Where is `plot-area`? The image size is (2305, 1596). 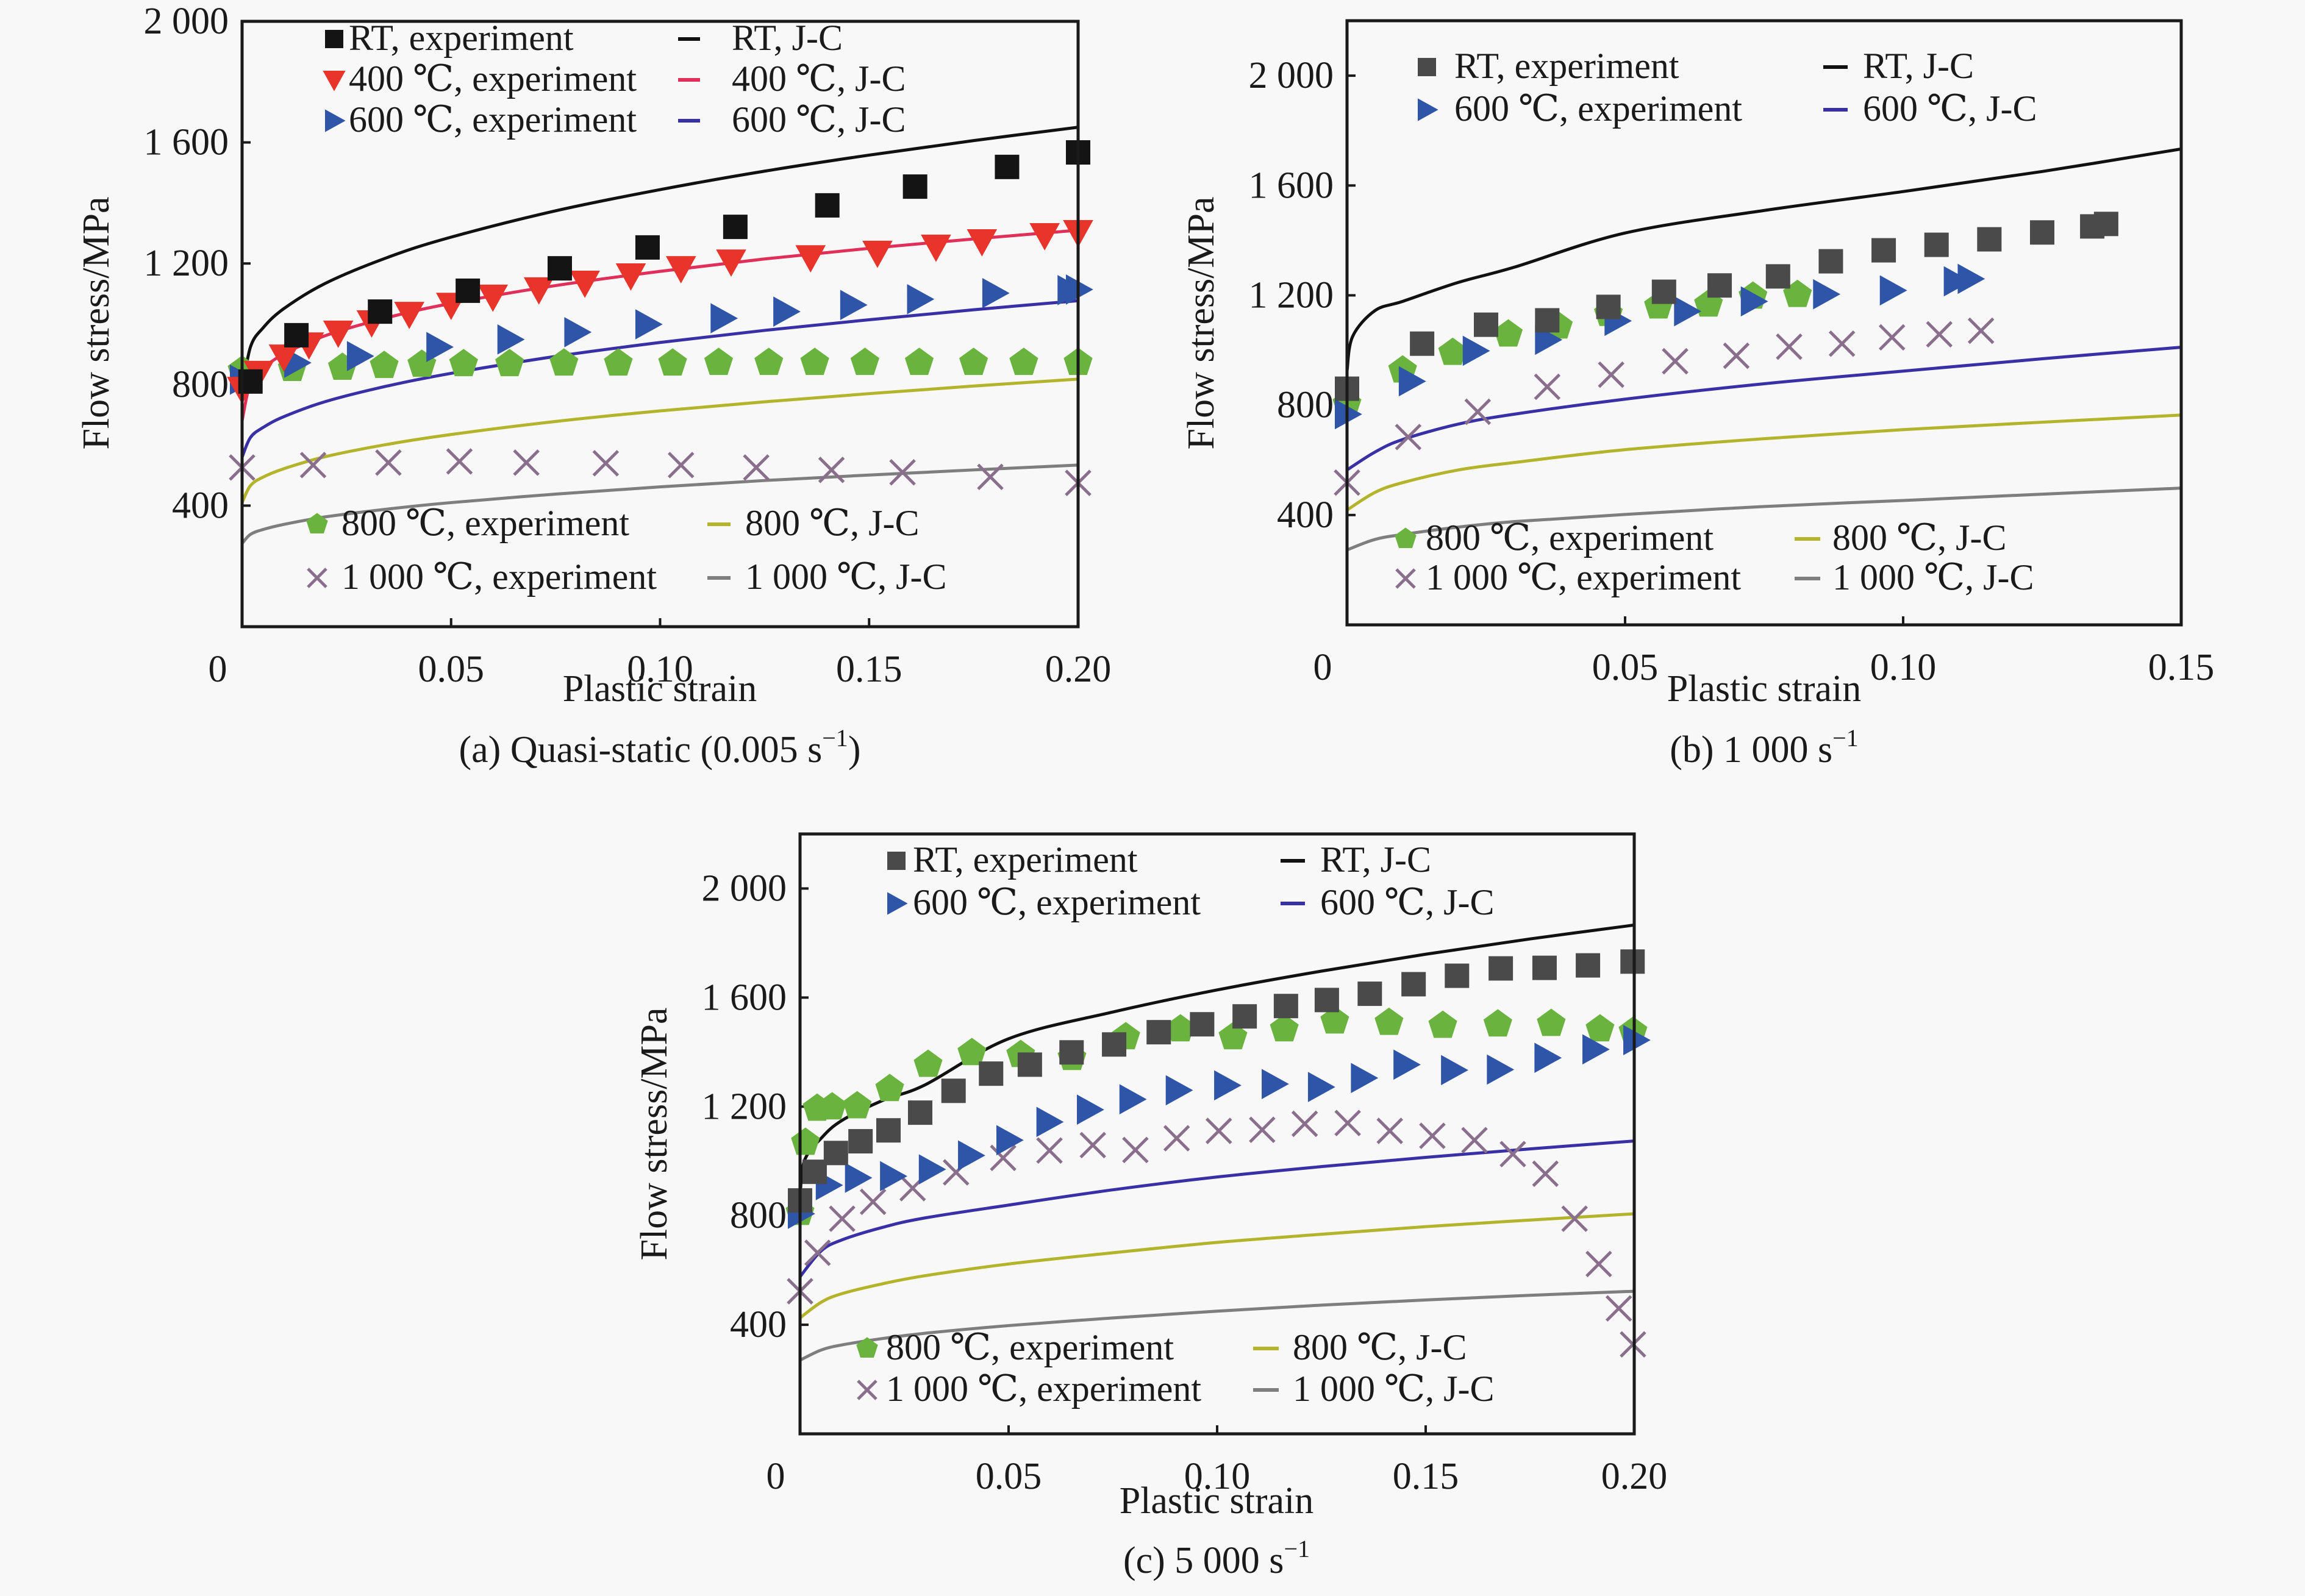 plot-area is located at coordinates (1217, 1142).